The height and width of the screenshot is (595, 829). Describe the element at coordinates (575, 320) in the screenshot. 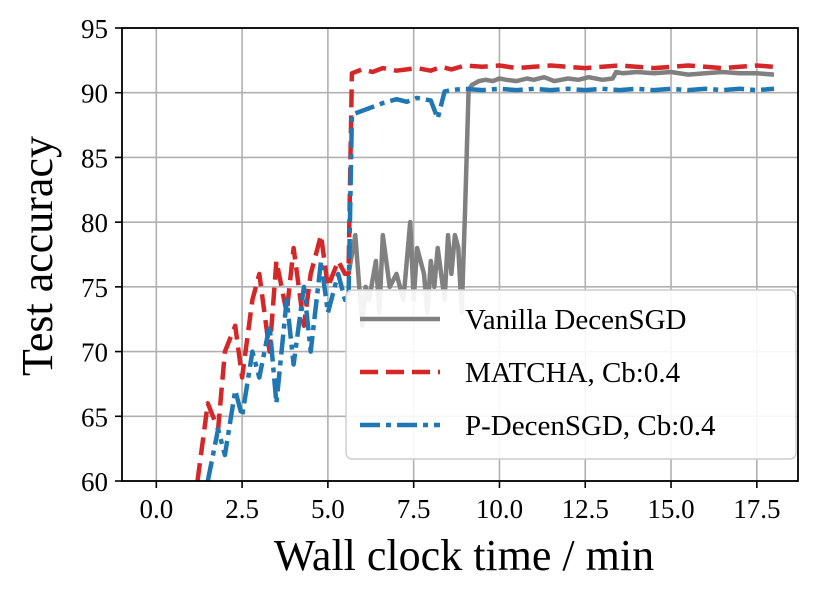

I see `legend-label-vanilla: Vanilla DecenSGD` at that location.